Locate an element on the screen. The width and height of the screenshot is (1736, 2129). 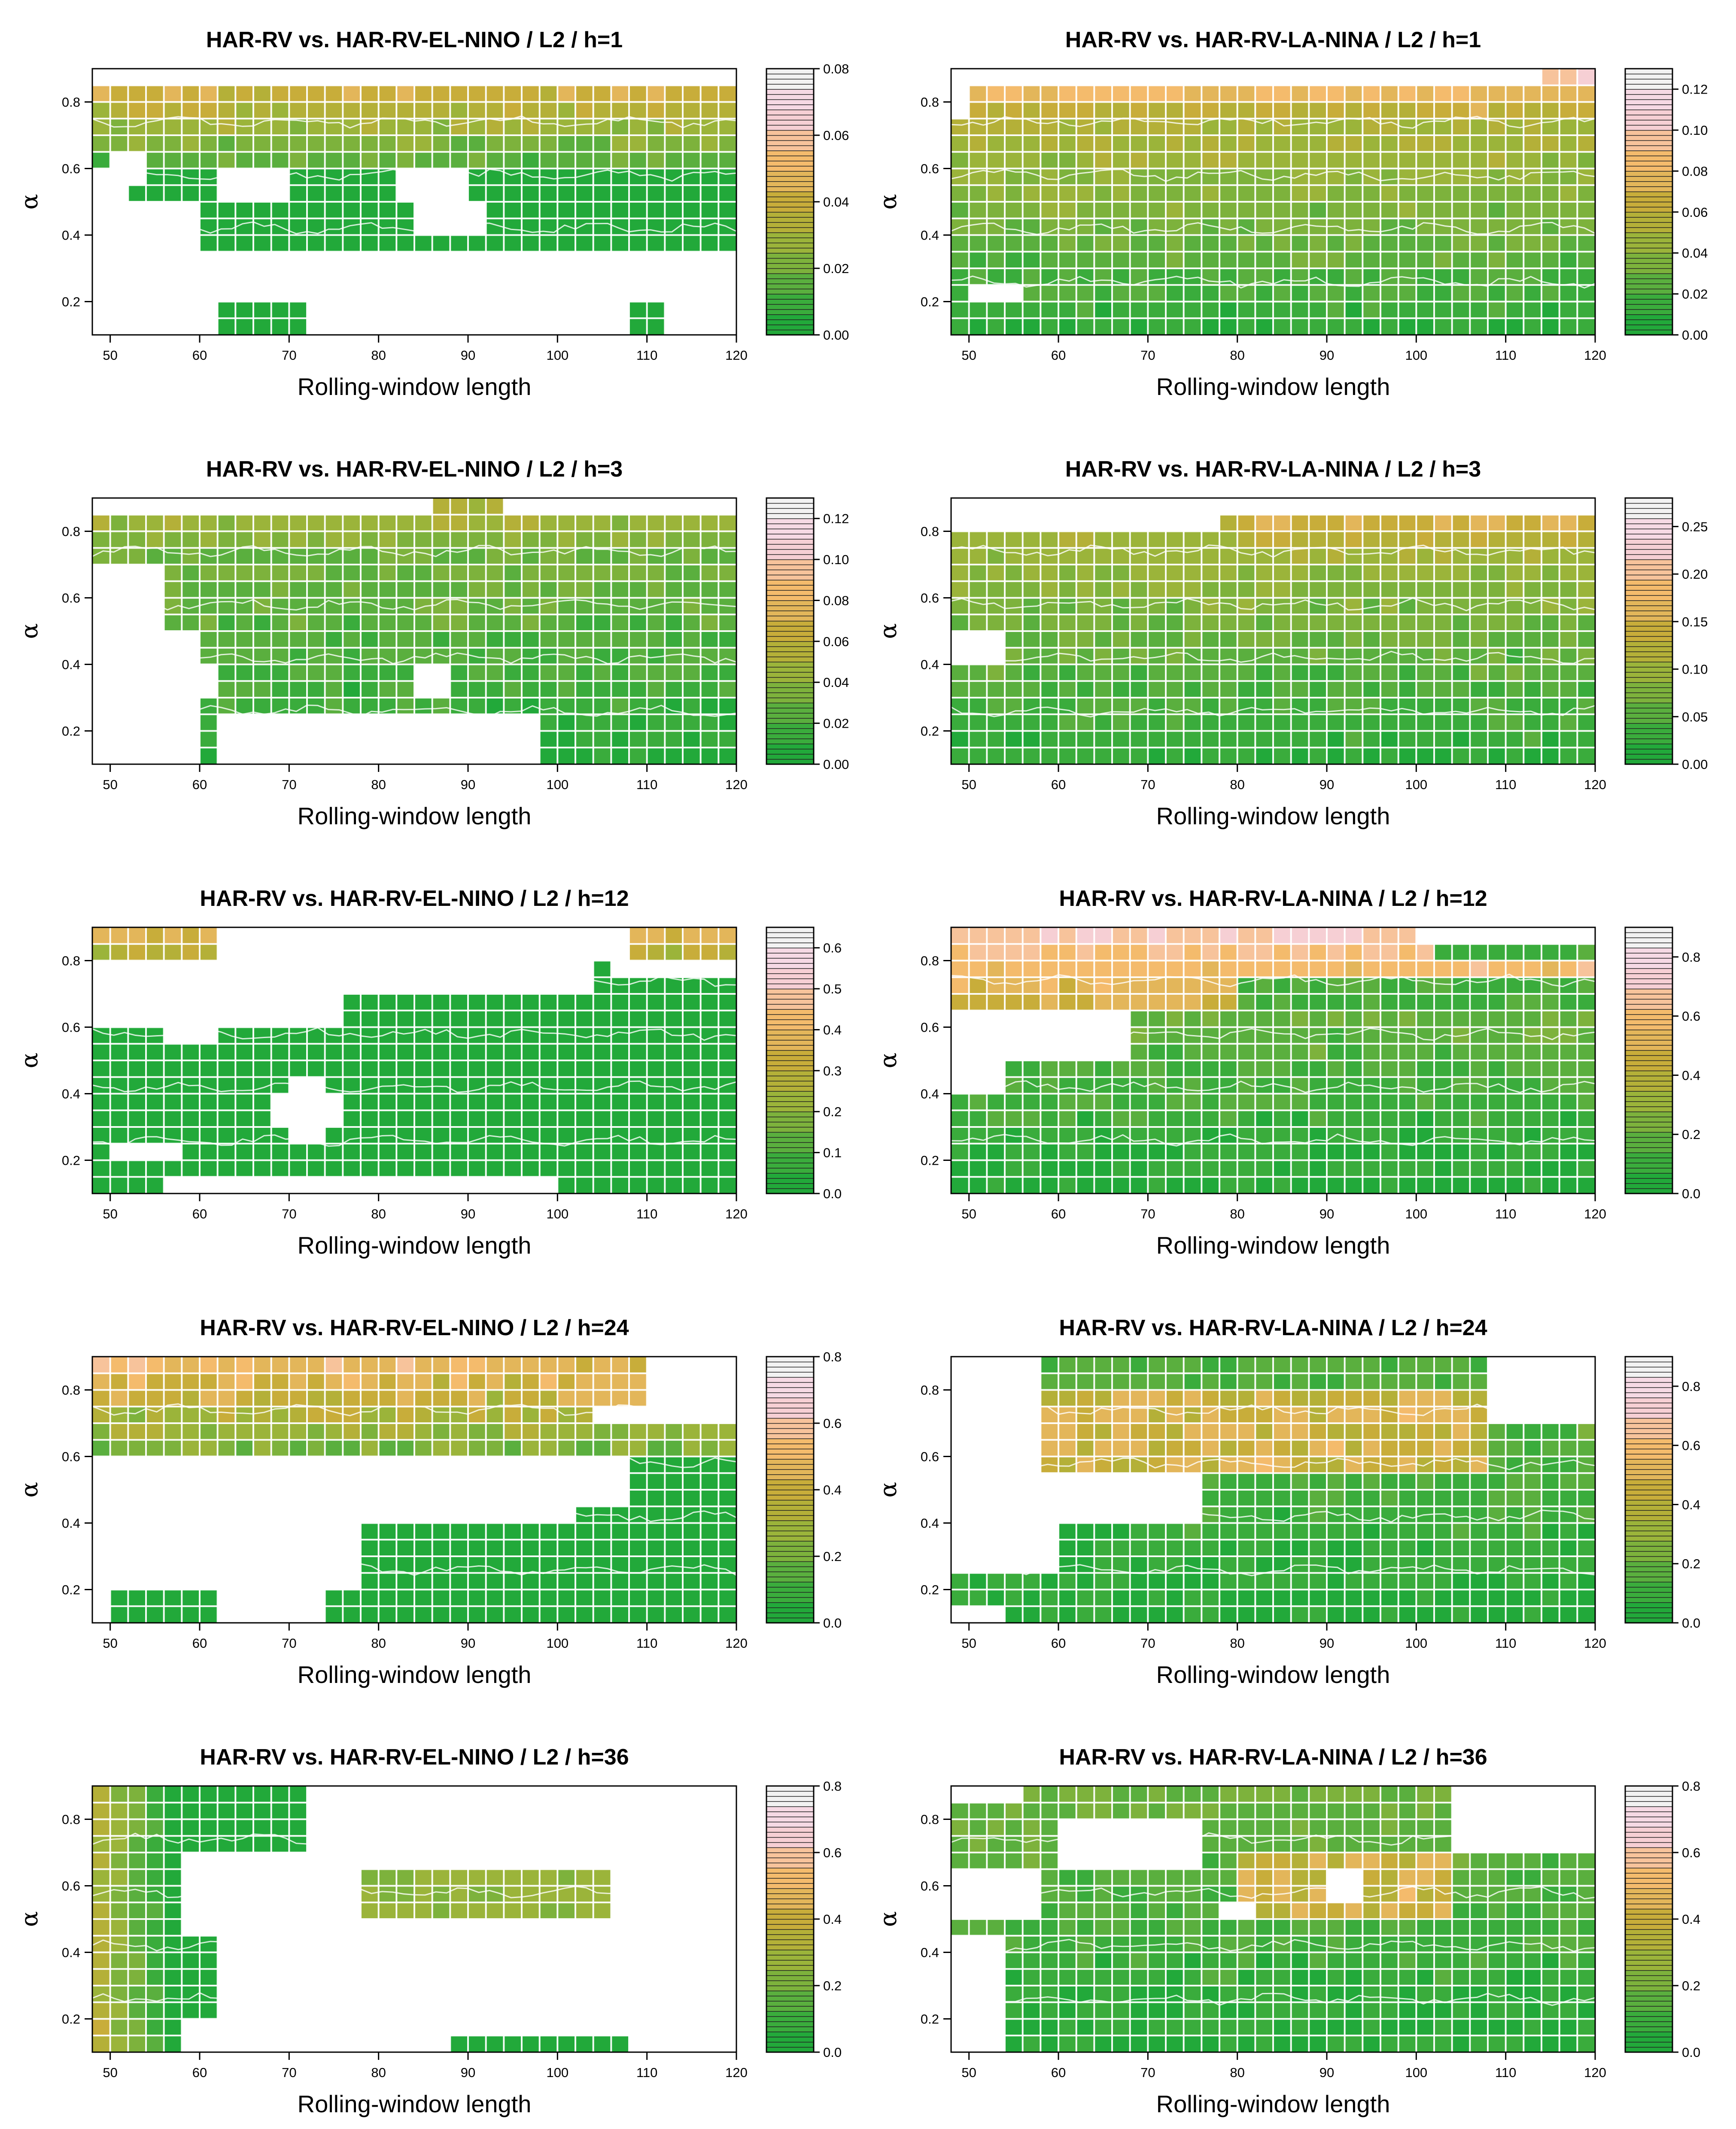
plot-frame is located at coordinates (414, 631).